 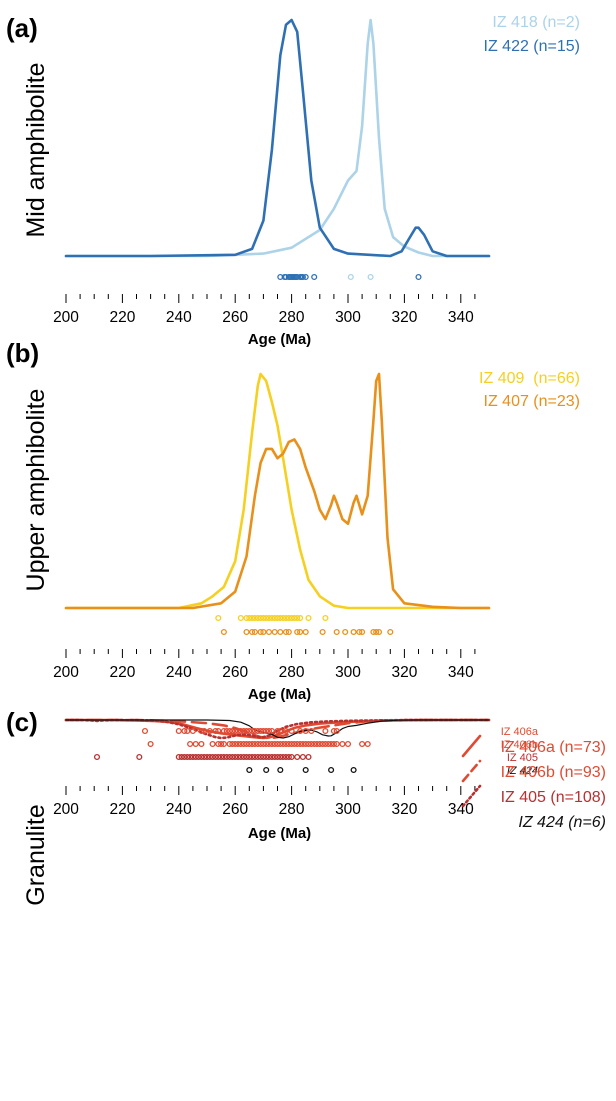 What do you see at coordinates (22, 722) in the screenshot?
I see `panel-label: (c)` at bounding box center [22, 722].